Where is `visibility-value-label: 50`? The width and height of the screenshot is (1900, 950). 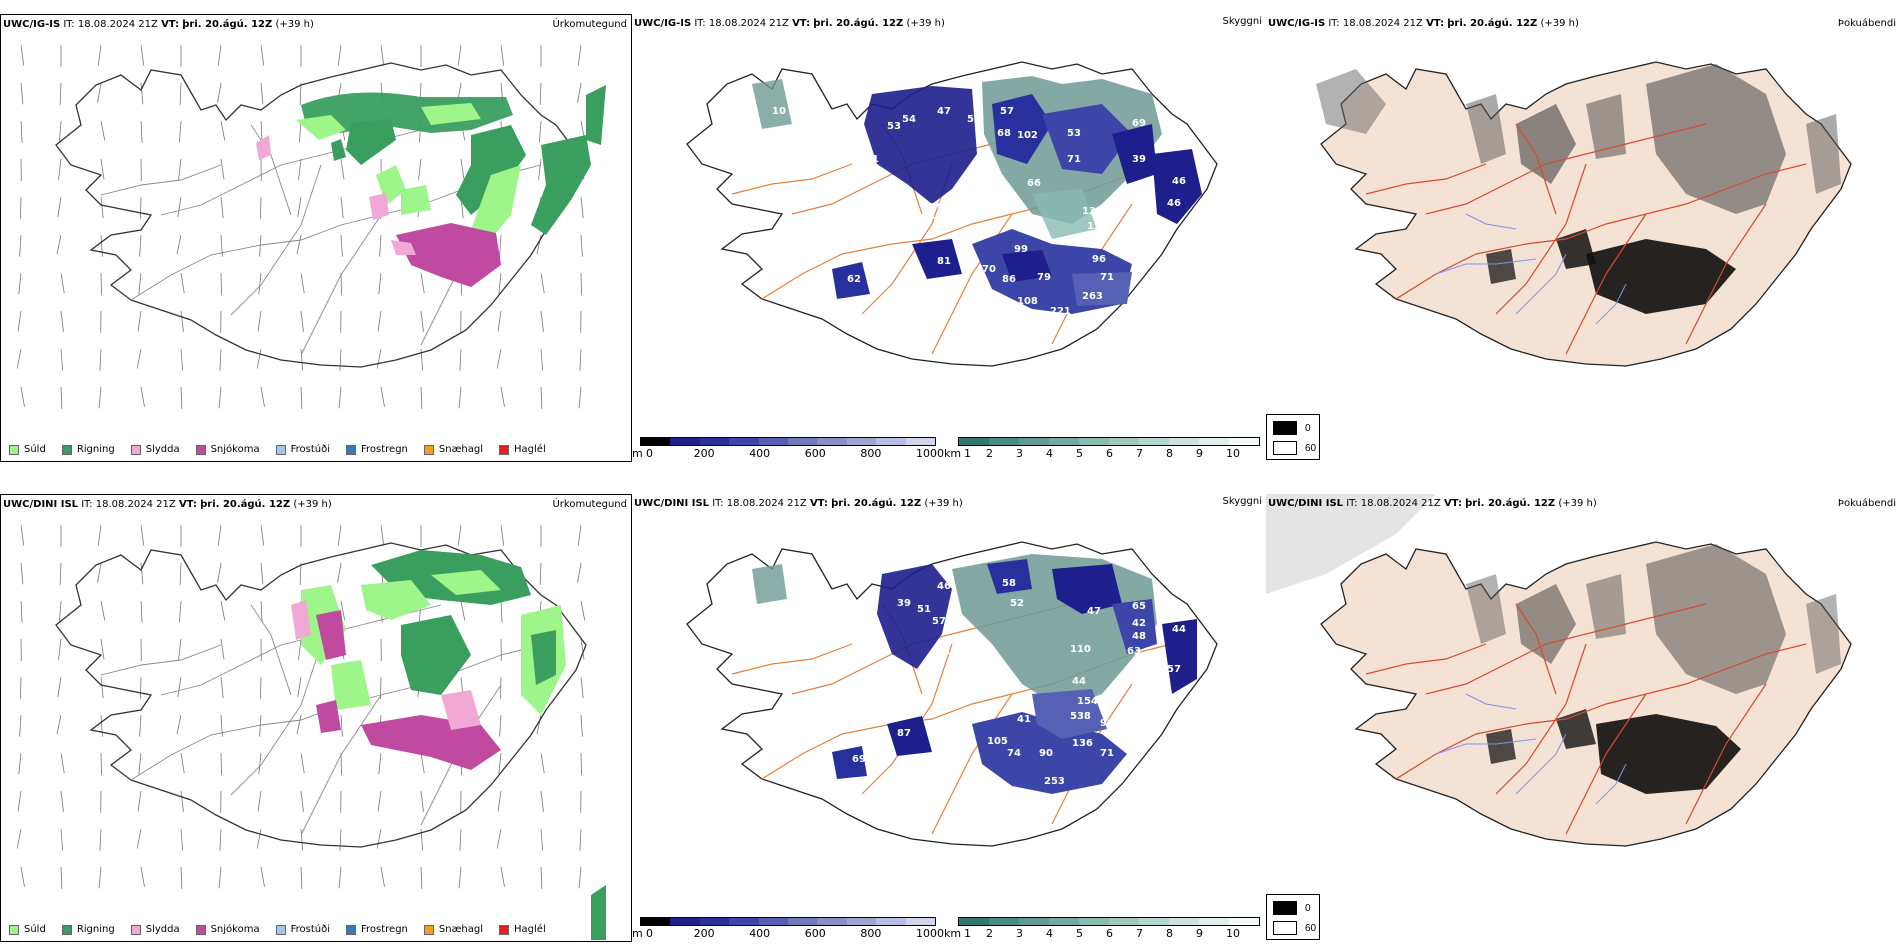
visibility-value-label: 50 is located at coordinates (974, 119).